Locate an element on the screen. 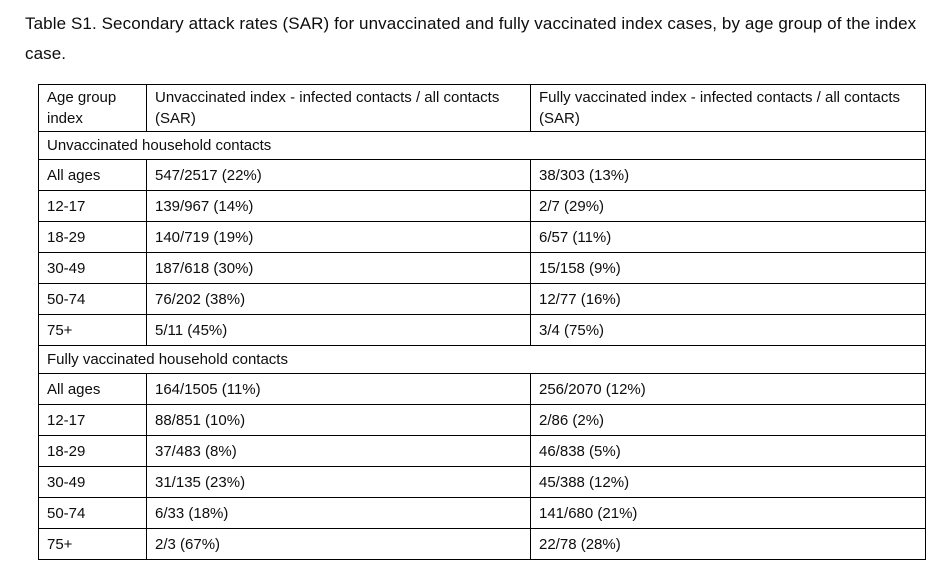 The width and height of the screenshot is (951, 585). table-row: 30-49 187/618 (30%) 15/158 (9%) is located at coordinates (482, 268).